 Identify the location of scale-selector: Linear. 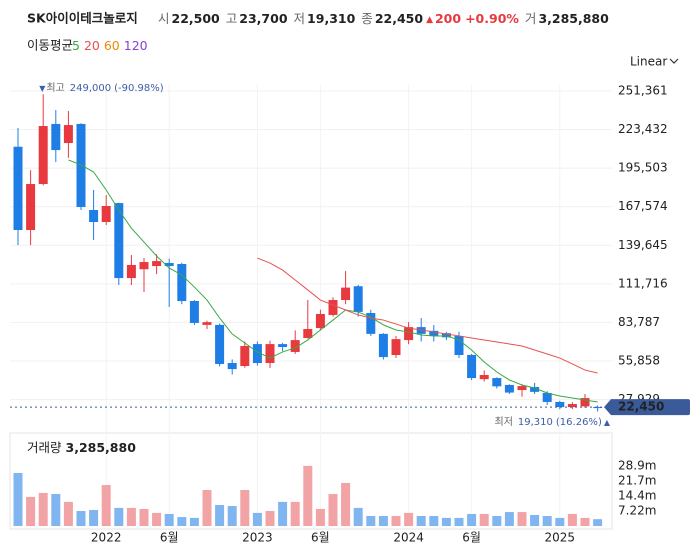
(654, 62).